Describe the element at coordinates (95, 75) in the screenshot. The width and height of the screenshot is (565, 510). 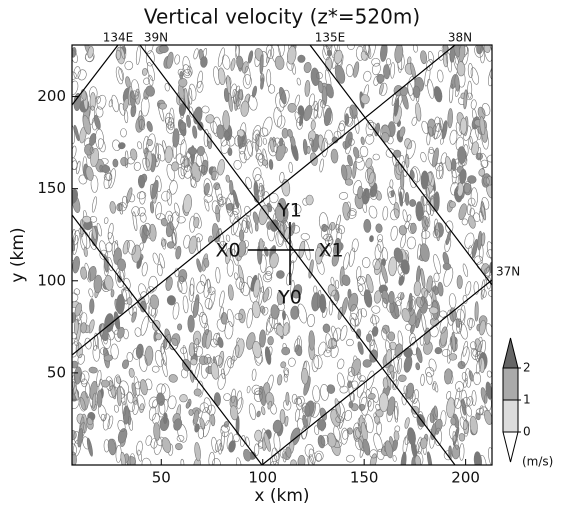
I see `longitude-line` at that location.